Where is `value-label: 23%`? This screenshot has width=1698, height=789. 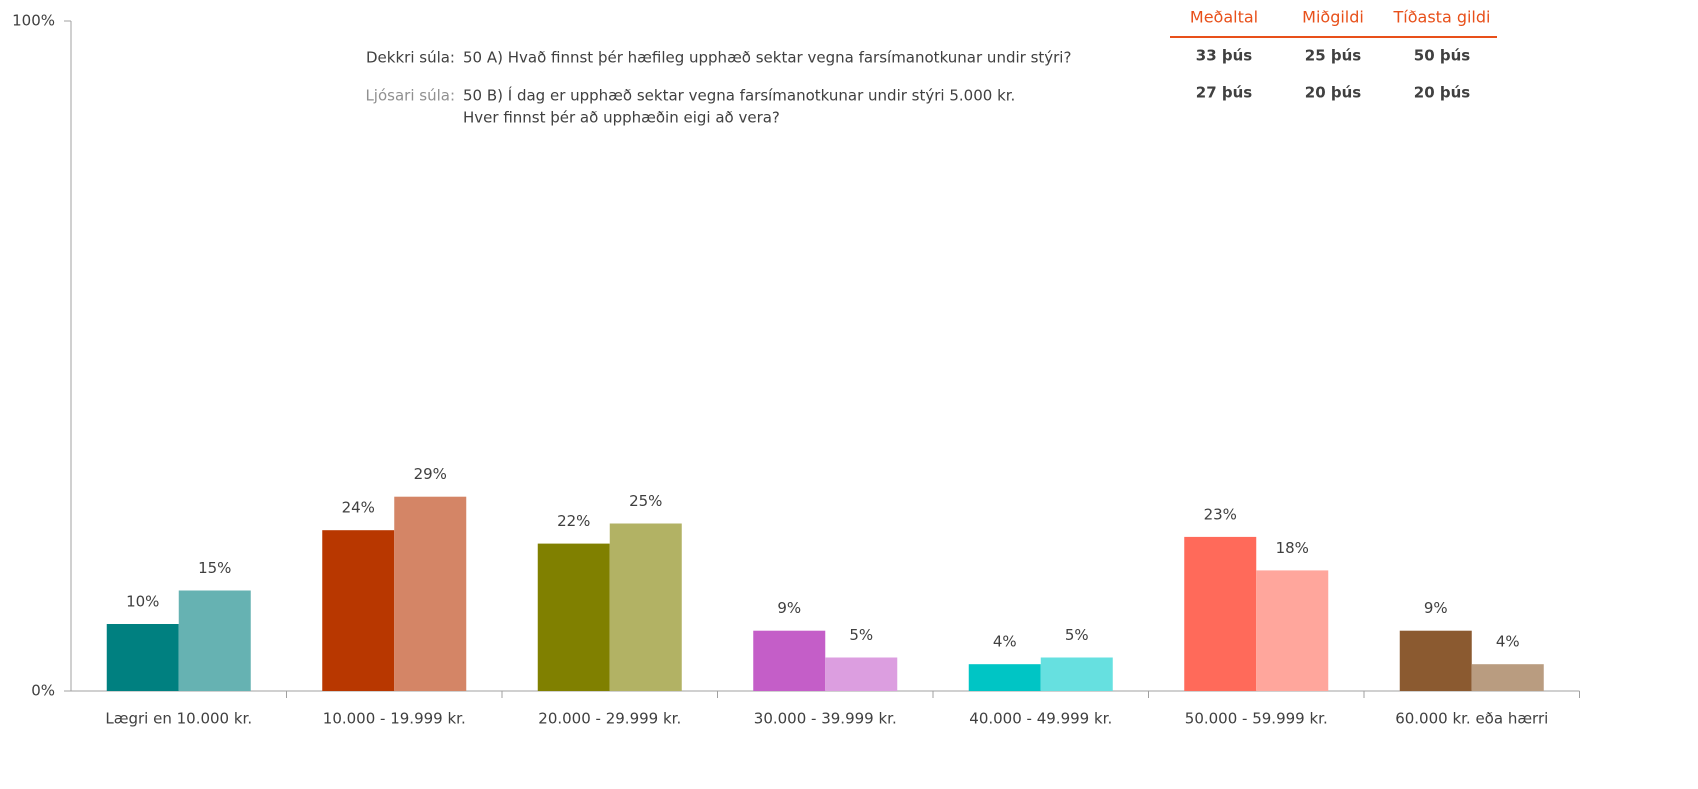
value-label: 23% is located at coordinates (1220, 514).